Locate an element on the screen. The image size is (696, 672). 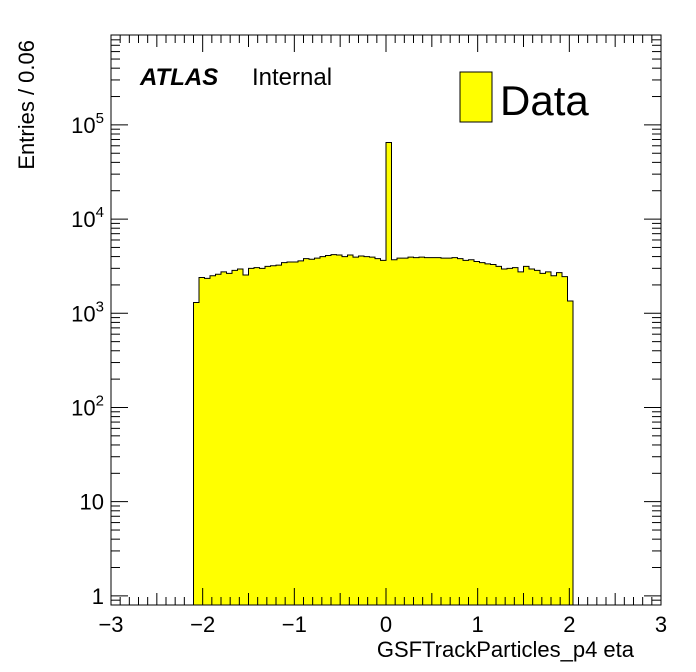
y-tick-label: 10² is located at coordinates (87, 406).